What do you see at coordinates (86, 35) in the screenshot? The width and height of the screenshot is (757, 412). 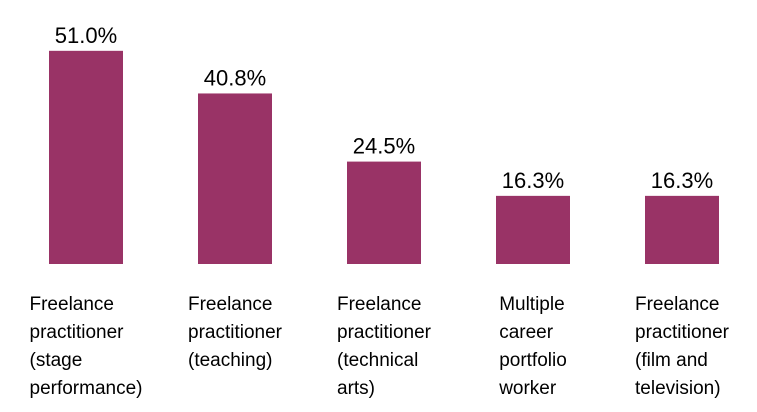 I see `data-label: 51.0%` at bounding box center [86, 35].